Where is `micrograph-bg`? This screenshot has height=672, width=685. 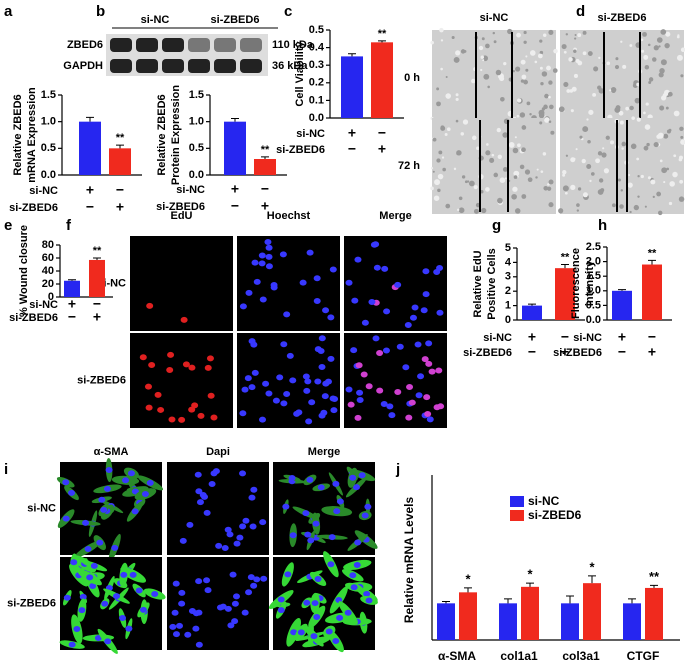 micrograph-bg is located at coordinates (181, 380).